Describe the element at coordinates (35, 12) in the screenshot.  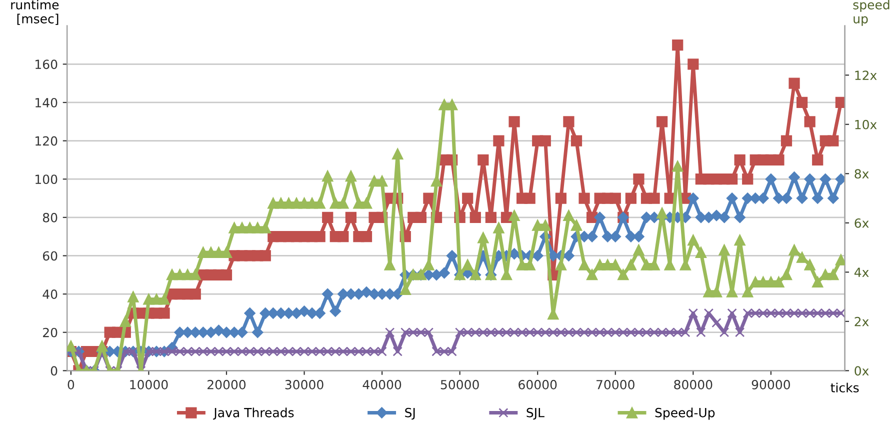
I see `y-axis-title: runtime [msec]` at that location.